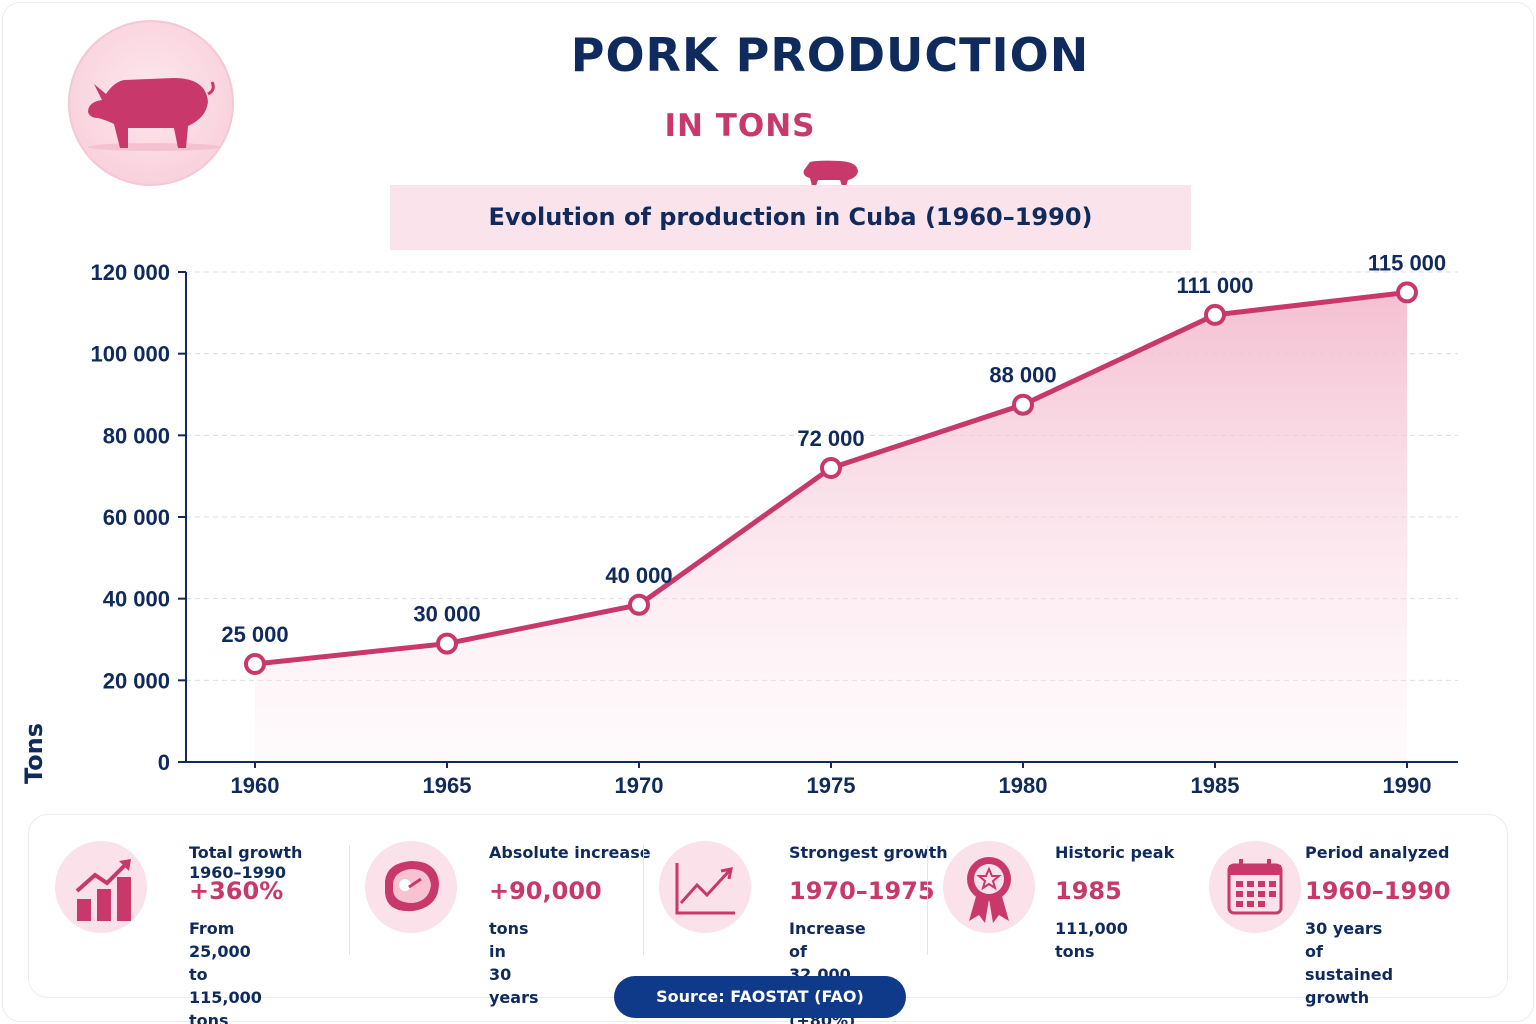 The width and height of the screenshot is (1536, 1024). I want to click on data-label: 111 000, so click(1214, 285).